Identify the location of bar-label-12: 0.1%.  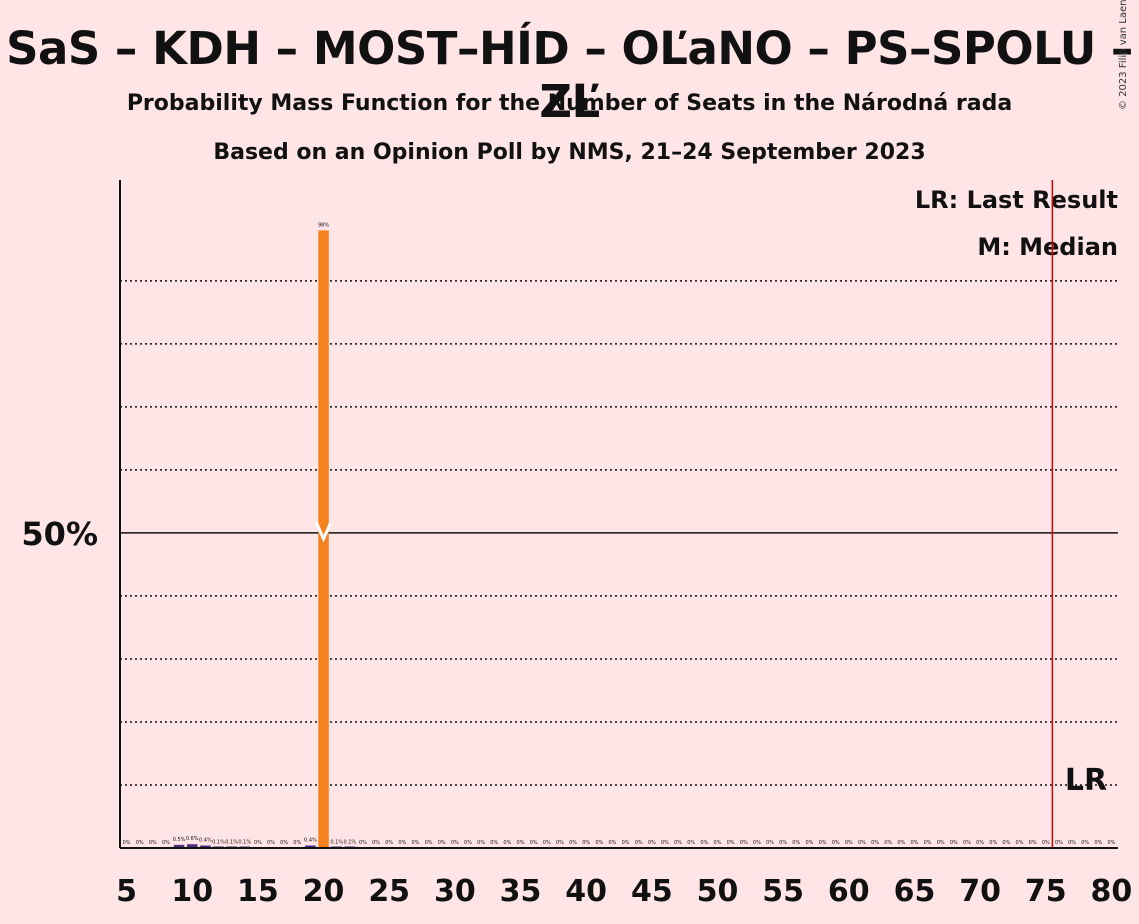
(218, 842).